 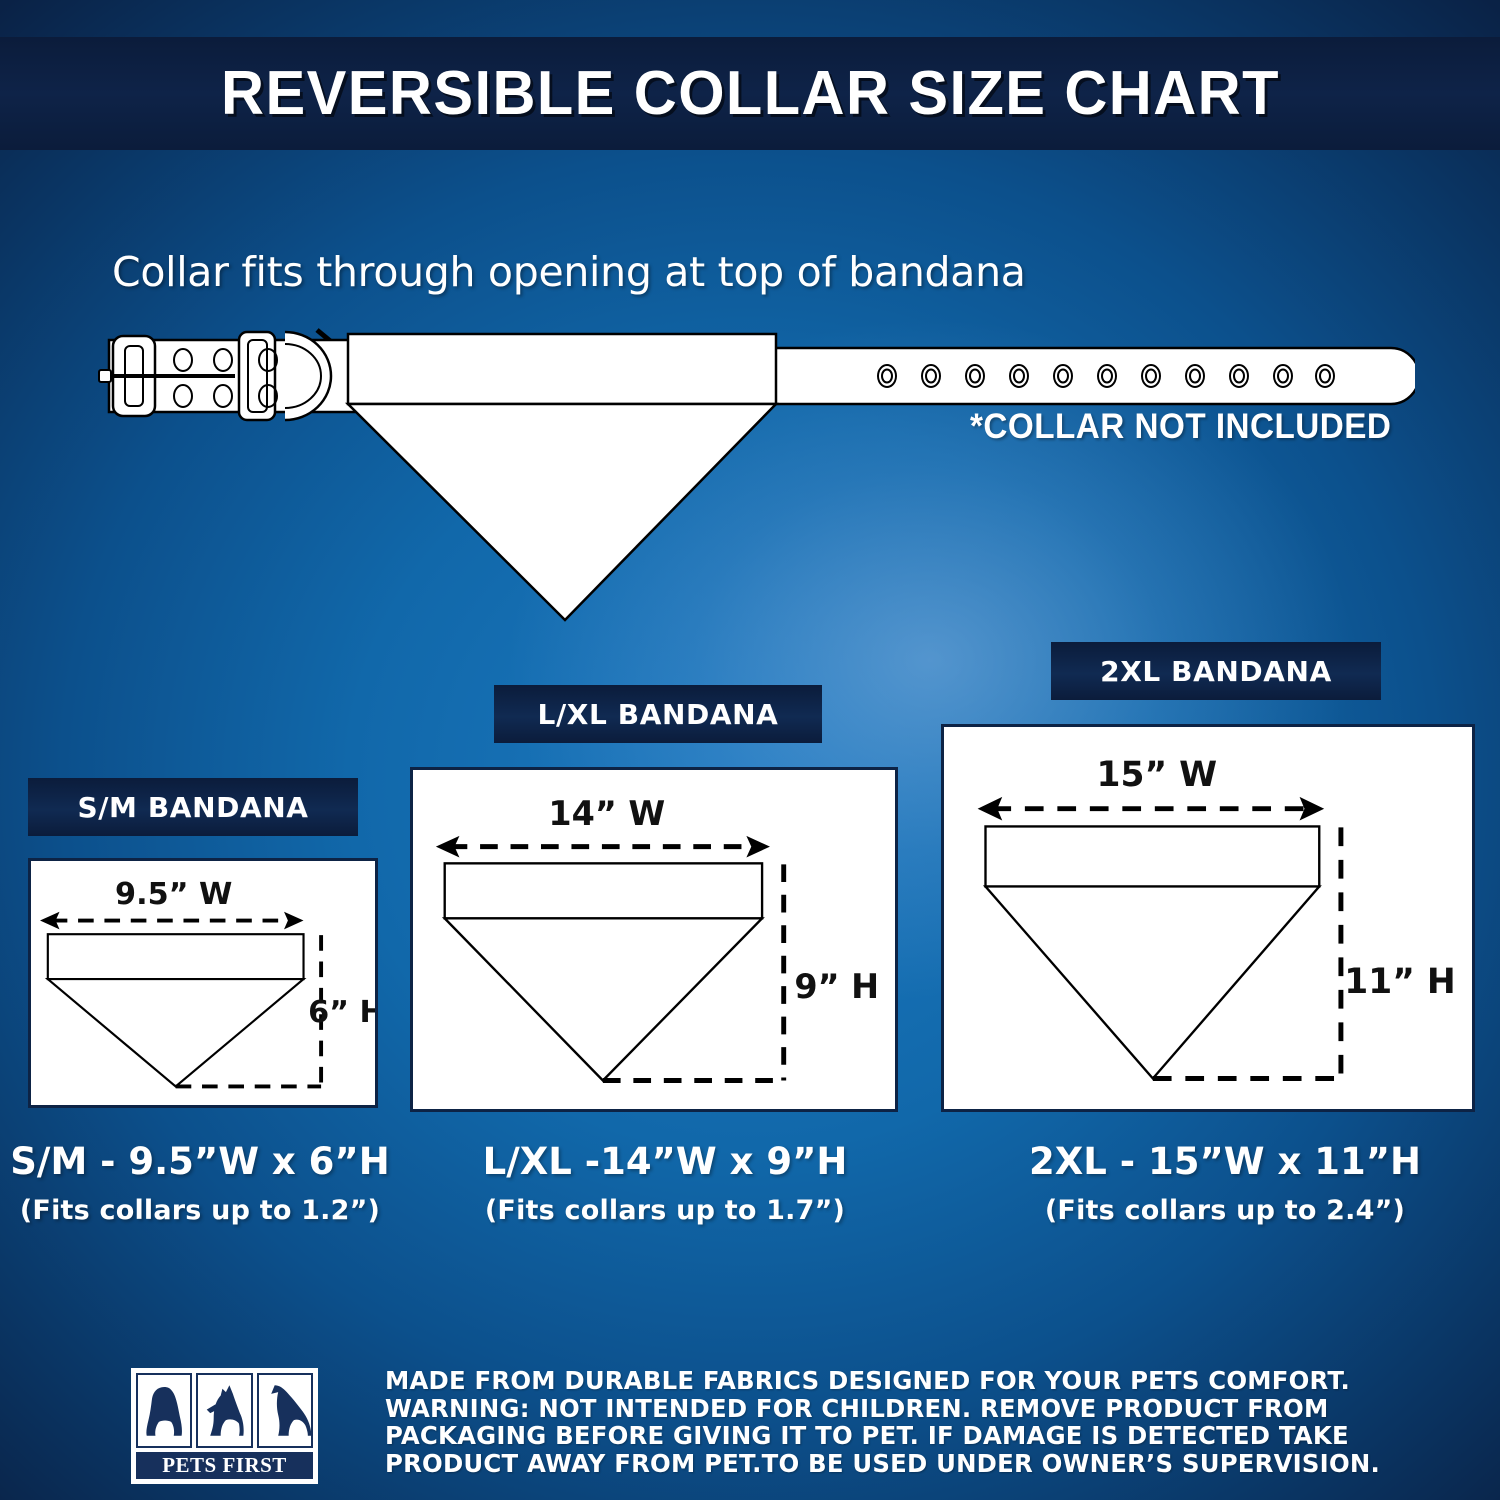 What do you see at coordinates (193, 807) in the screenshot?
I see `size-label-sm: S/M BANDANA` at bounding box center [193, 807].